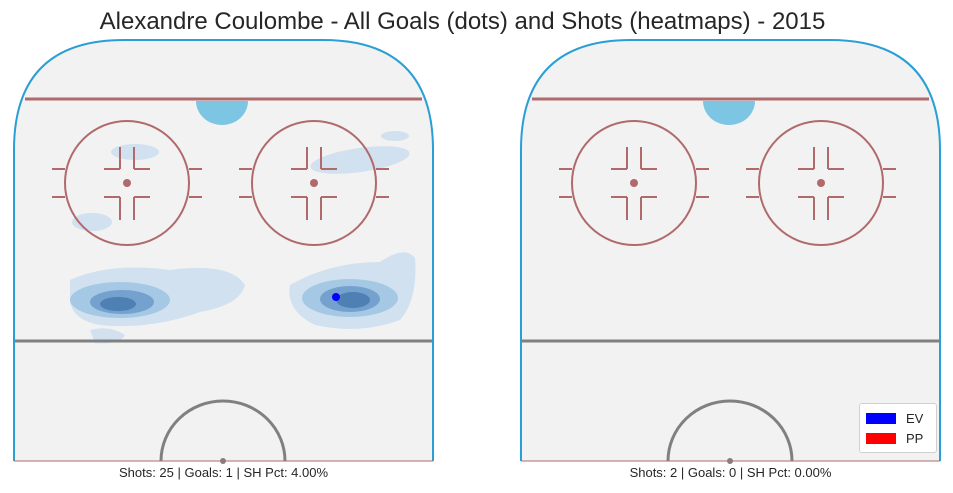 The width and height of the screenshot is (953, 493). I want to click on legend-item-ev: EV, so click(898, 418).